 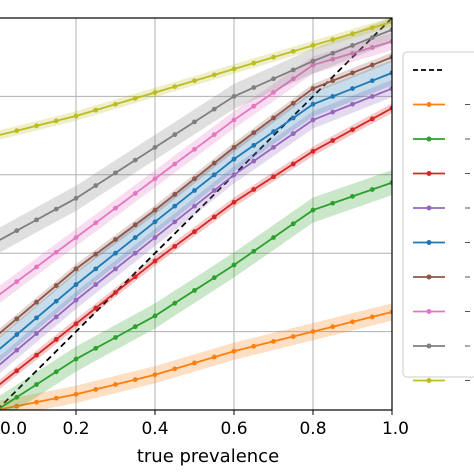 I want to click on legend-box, so click(x=438, y=214).